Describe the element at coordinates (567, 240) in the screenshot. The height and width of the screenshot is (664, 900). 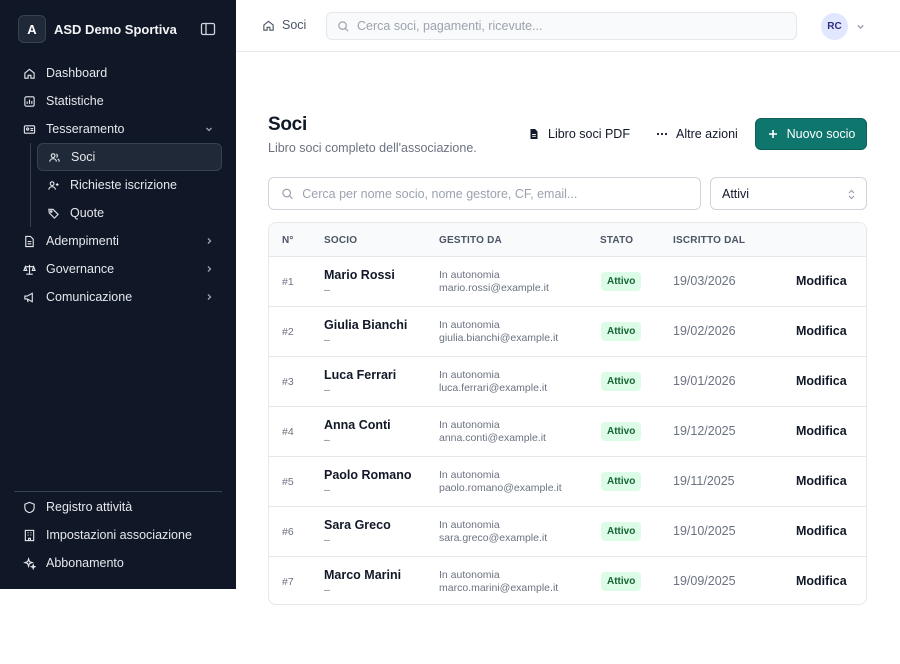
I see `table-header: N° SOCIO GESTITO DA STATO ISCRITTO DAL` at that location.